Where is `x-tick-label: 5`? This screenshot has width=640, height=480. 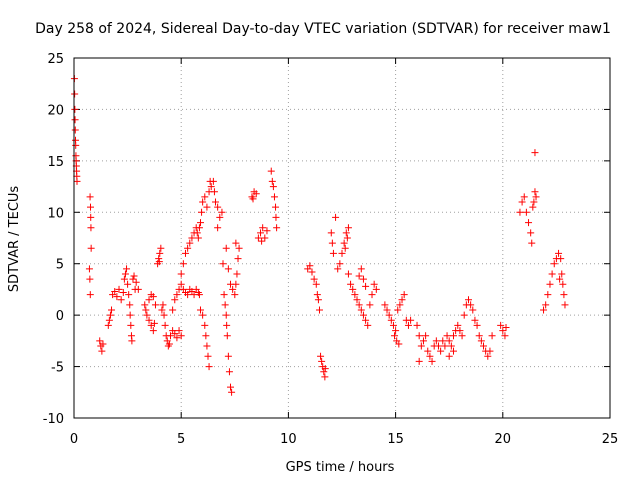 x-tick-label: 5 is located at coordinates (181, 439).